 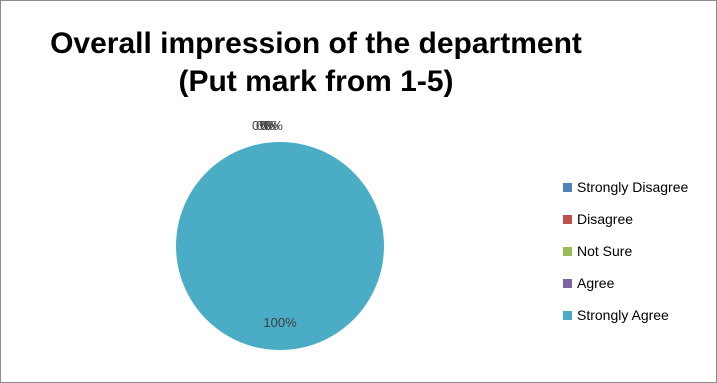 I want to click on legend-label-strongly-agree: Strongly Agree, so click(x=623, y=315).